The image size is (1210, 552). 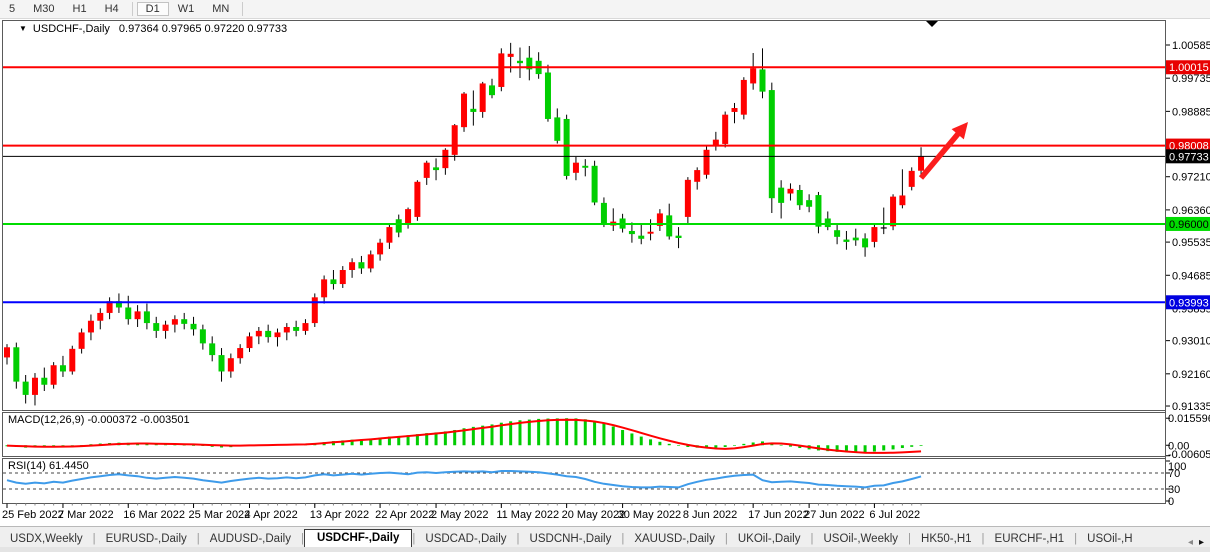 What do you see at coordinates (250, 539) in the screenshot?
I see `tab-audusd-daily: AUDUSD-,Daily` at bounding box center [250, 539].